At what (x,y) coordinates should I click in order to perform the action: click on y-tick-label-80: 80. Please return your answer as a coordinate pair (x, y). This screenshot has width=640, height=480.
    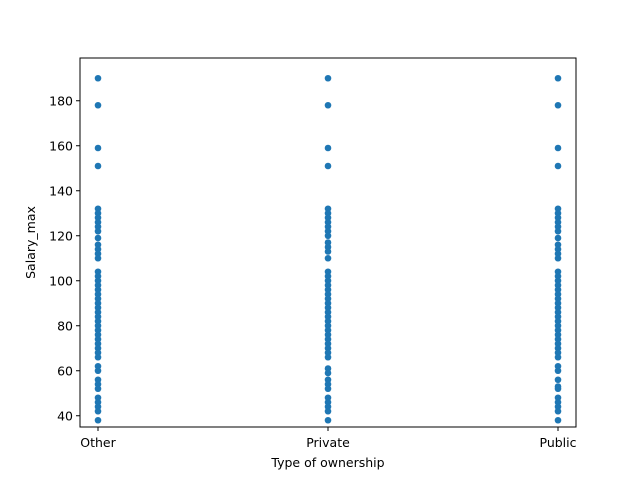
    Looking at the image, I should click on (65, 325).